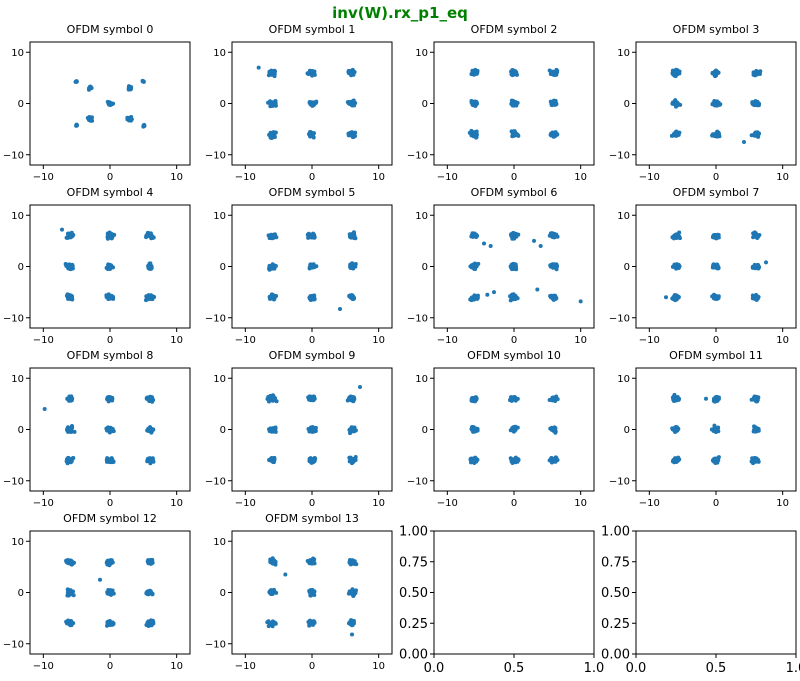 The height and width of the screenshot is (681, 800). Describe the element at coordinates (615, 593) in the screenshot. I see `y-tick-label: 0.50` at that location.